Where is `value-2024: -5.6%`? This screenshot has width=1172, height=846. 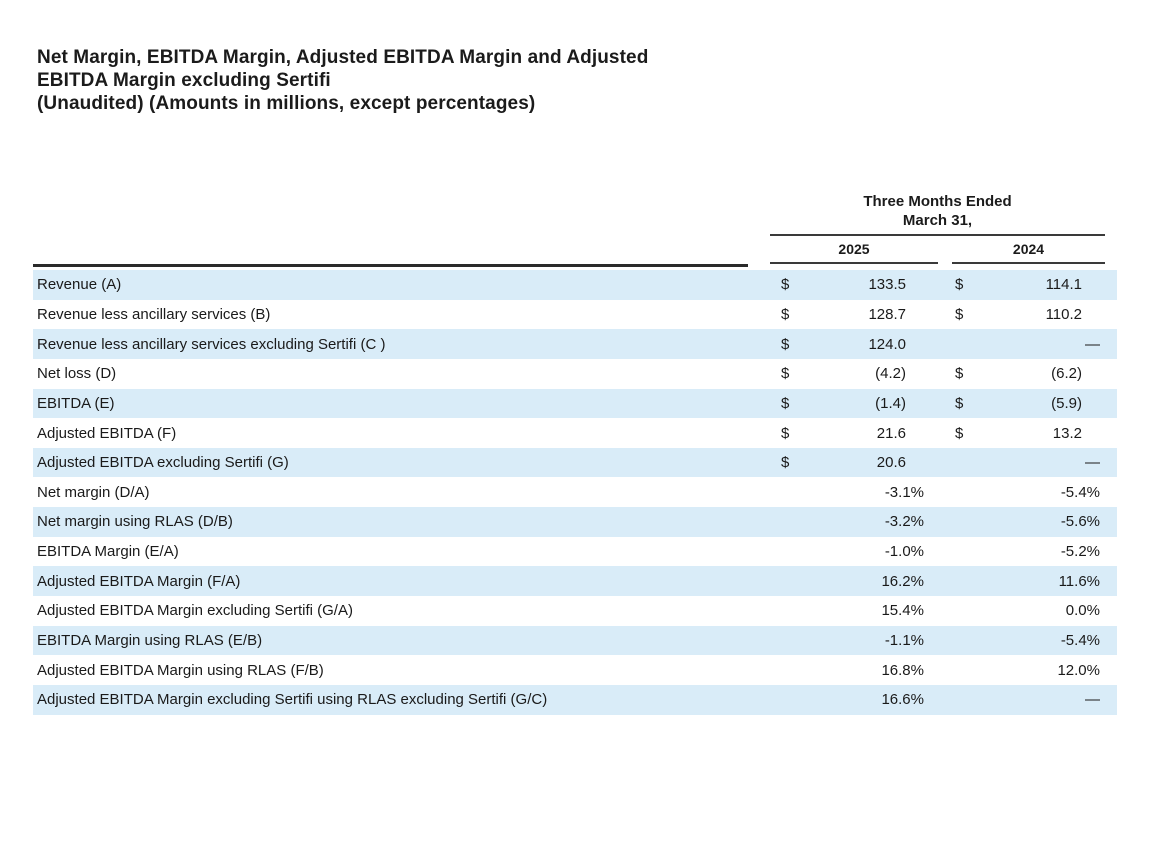
value-2024: -5.6% is located at coordinates (1080, 522).